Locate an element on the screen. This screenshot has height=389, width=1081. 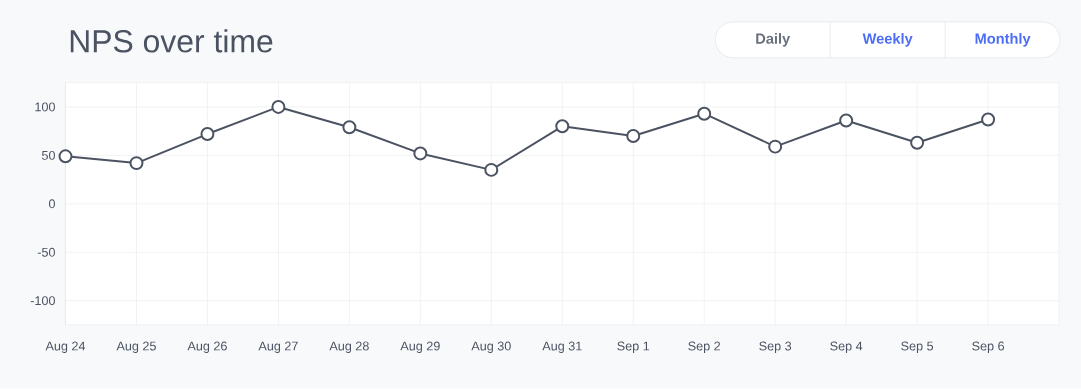
y-tick-label: 50 is located at coordinates (48, 156).